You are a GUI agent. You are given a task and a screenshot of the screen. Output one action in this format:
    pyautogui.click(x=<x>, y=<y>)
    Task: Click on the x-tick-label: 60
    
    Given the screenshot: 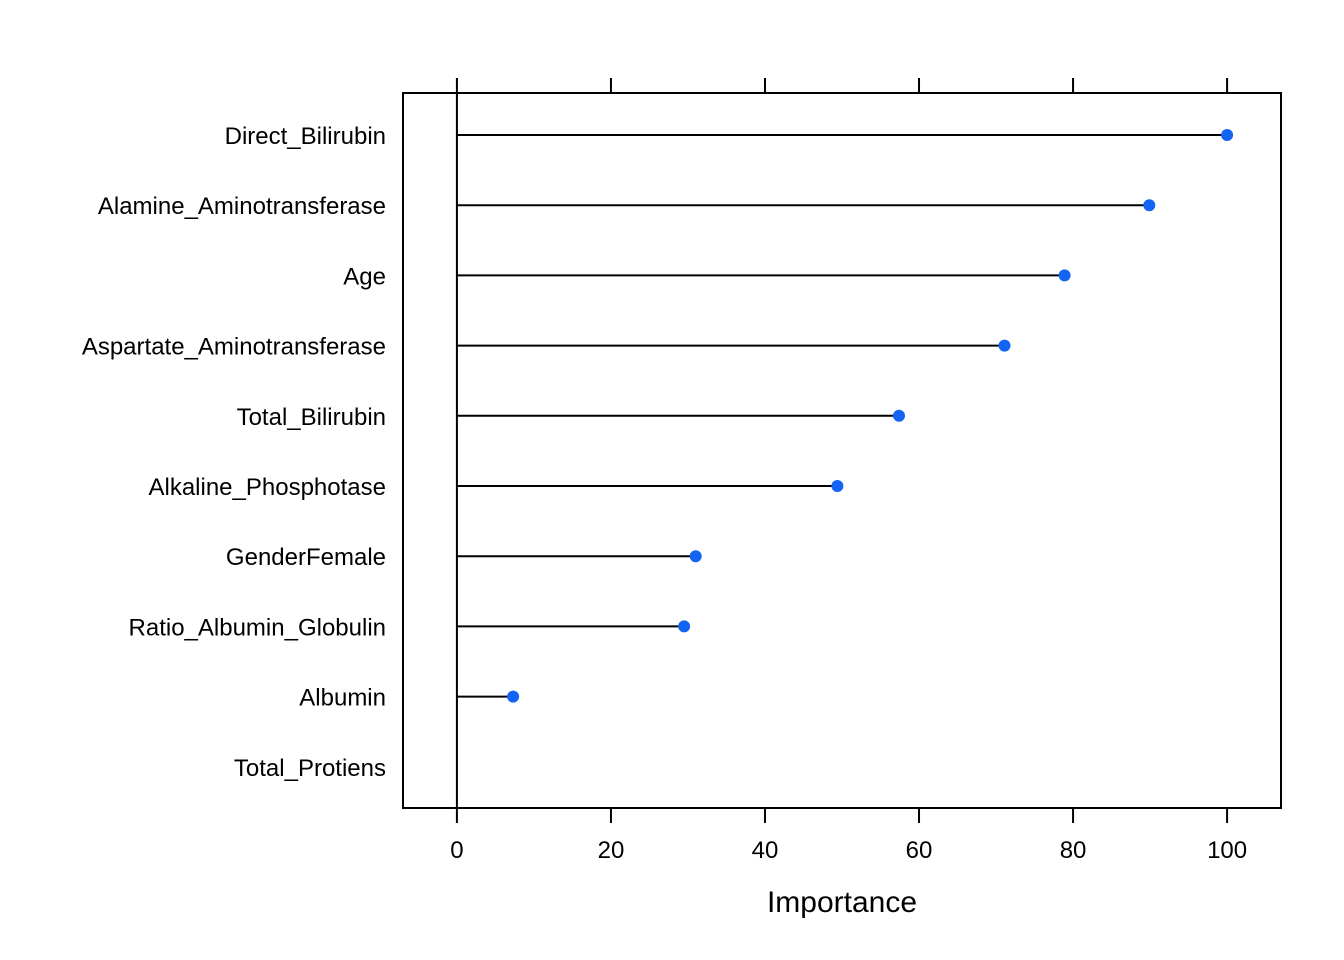 What is the action you would take?
    pyautogui.click(x=919, y=850)
    